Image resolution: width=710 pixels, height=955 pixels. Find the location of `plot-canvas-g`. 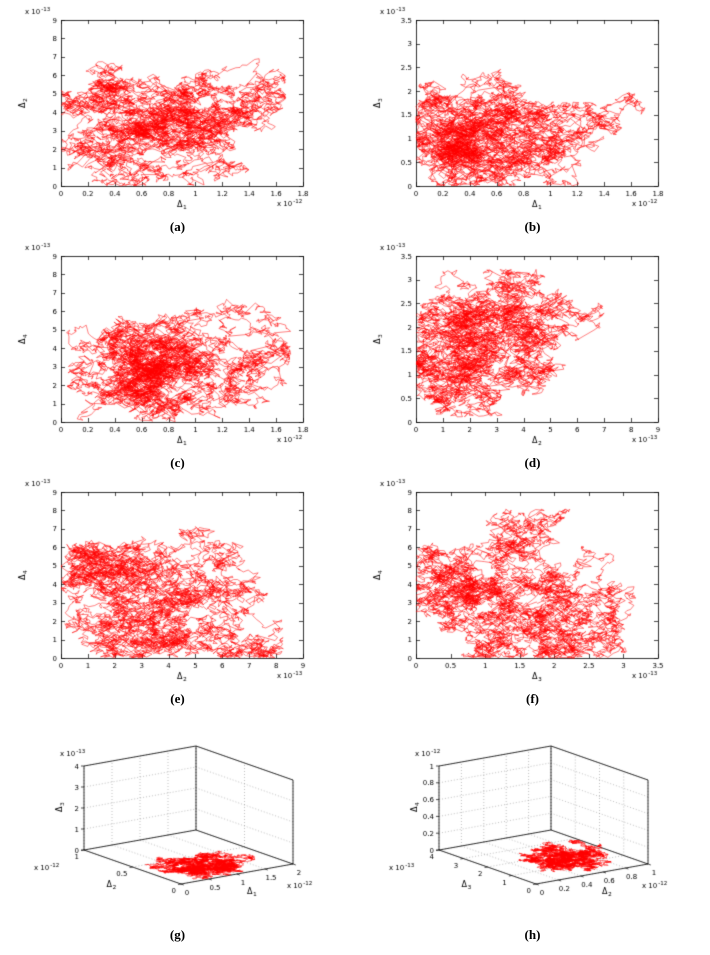

plot-canvas-g is located at coordinates (177, 819).